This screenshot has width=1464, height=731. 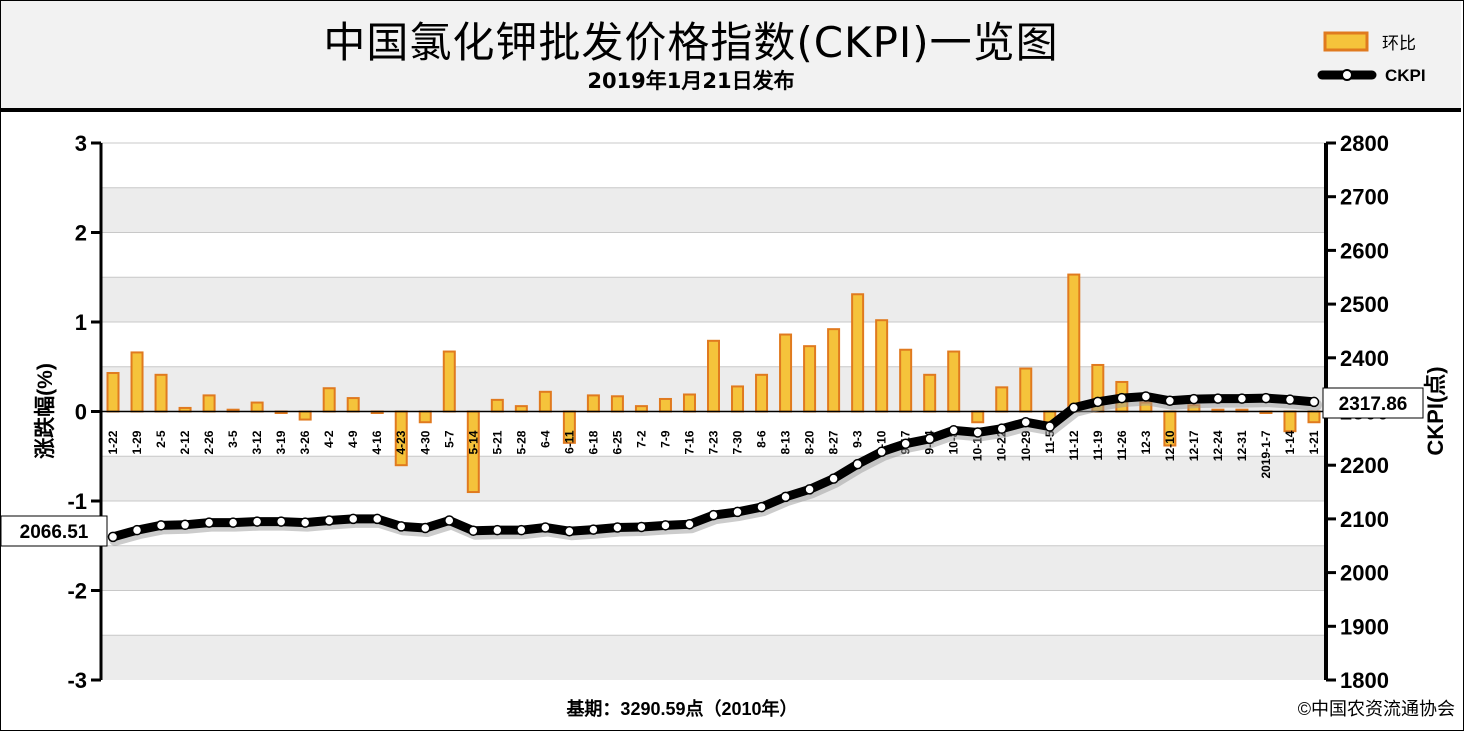 What do you see at coordinates (1399, 43) in the screenshot?
I see `legend-bar-label: 环比` at bounding box center [1399, 43].